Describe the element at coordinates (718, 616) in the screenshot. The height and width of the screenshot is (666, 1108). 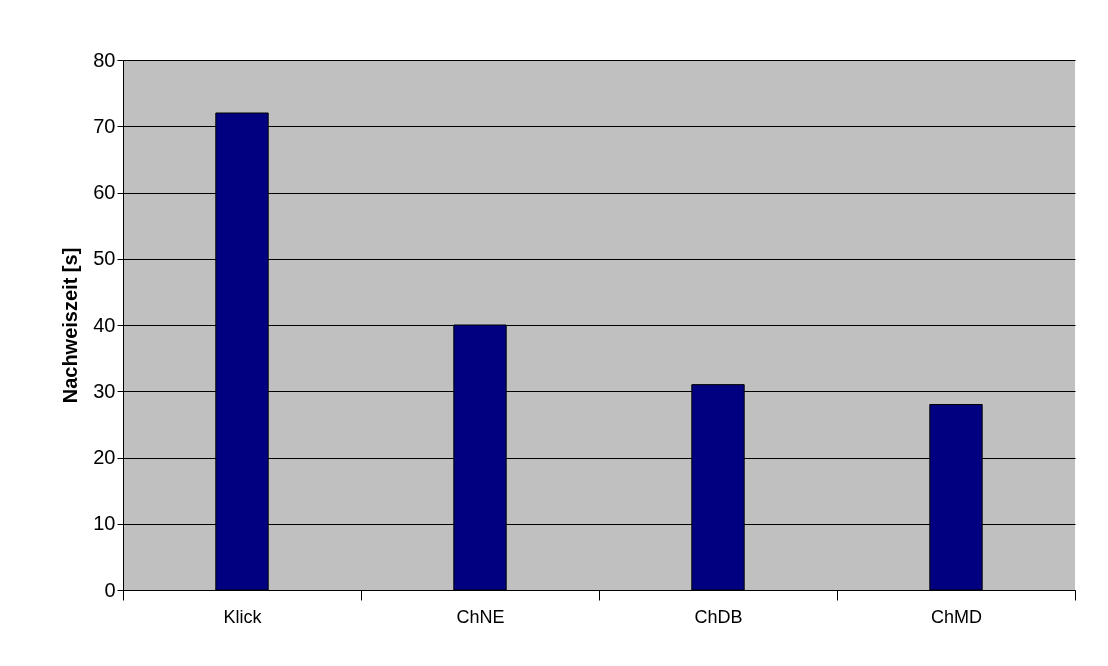
I see `x-tick-label: ChDB` at that location.